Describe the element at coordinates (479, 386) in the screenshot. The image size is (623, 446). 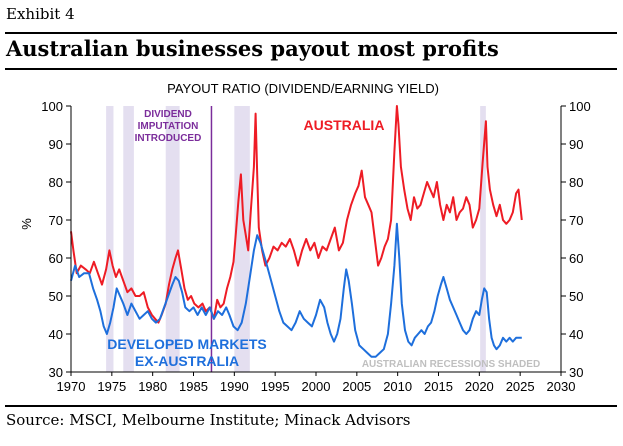
I see `x-tick-label: 2020` at that location.